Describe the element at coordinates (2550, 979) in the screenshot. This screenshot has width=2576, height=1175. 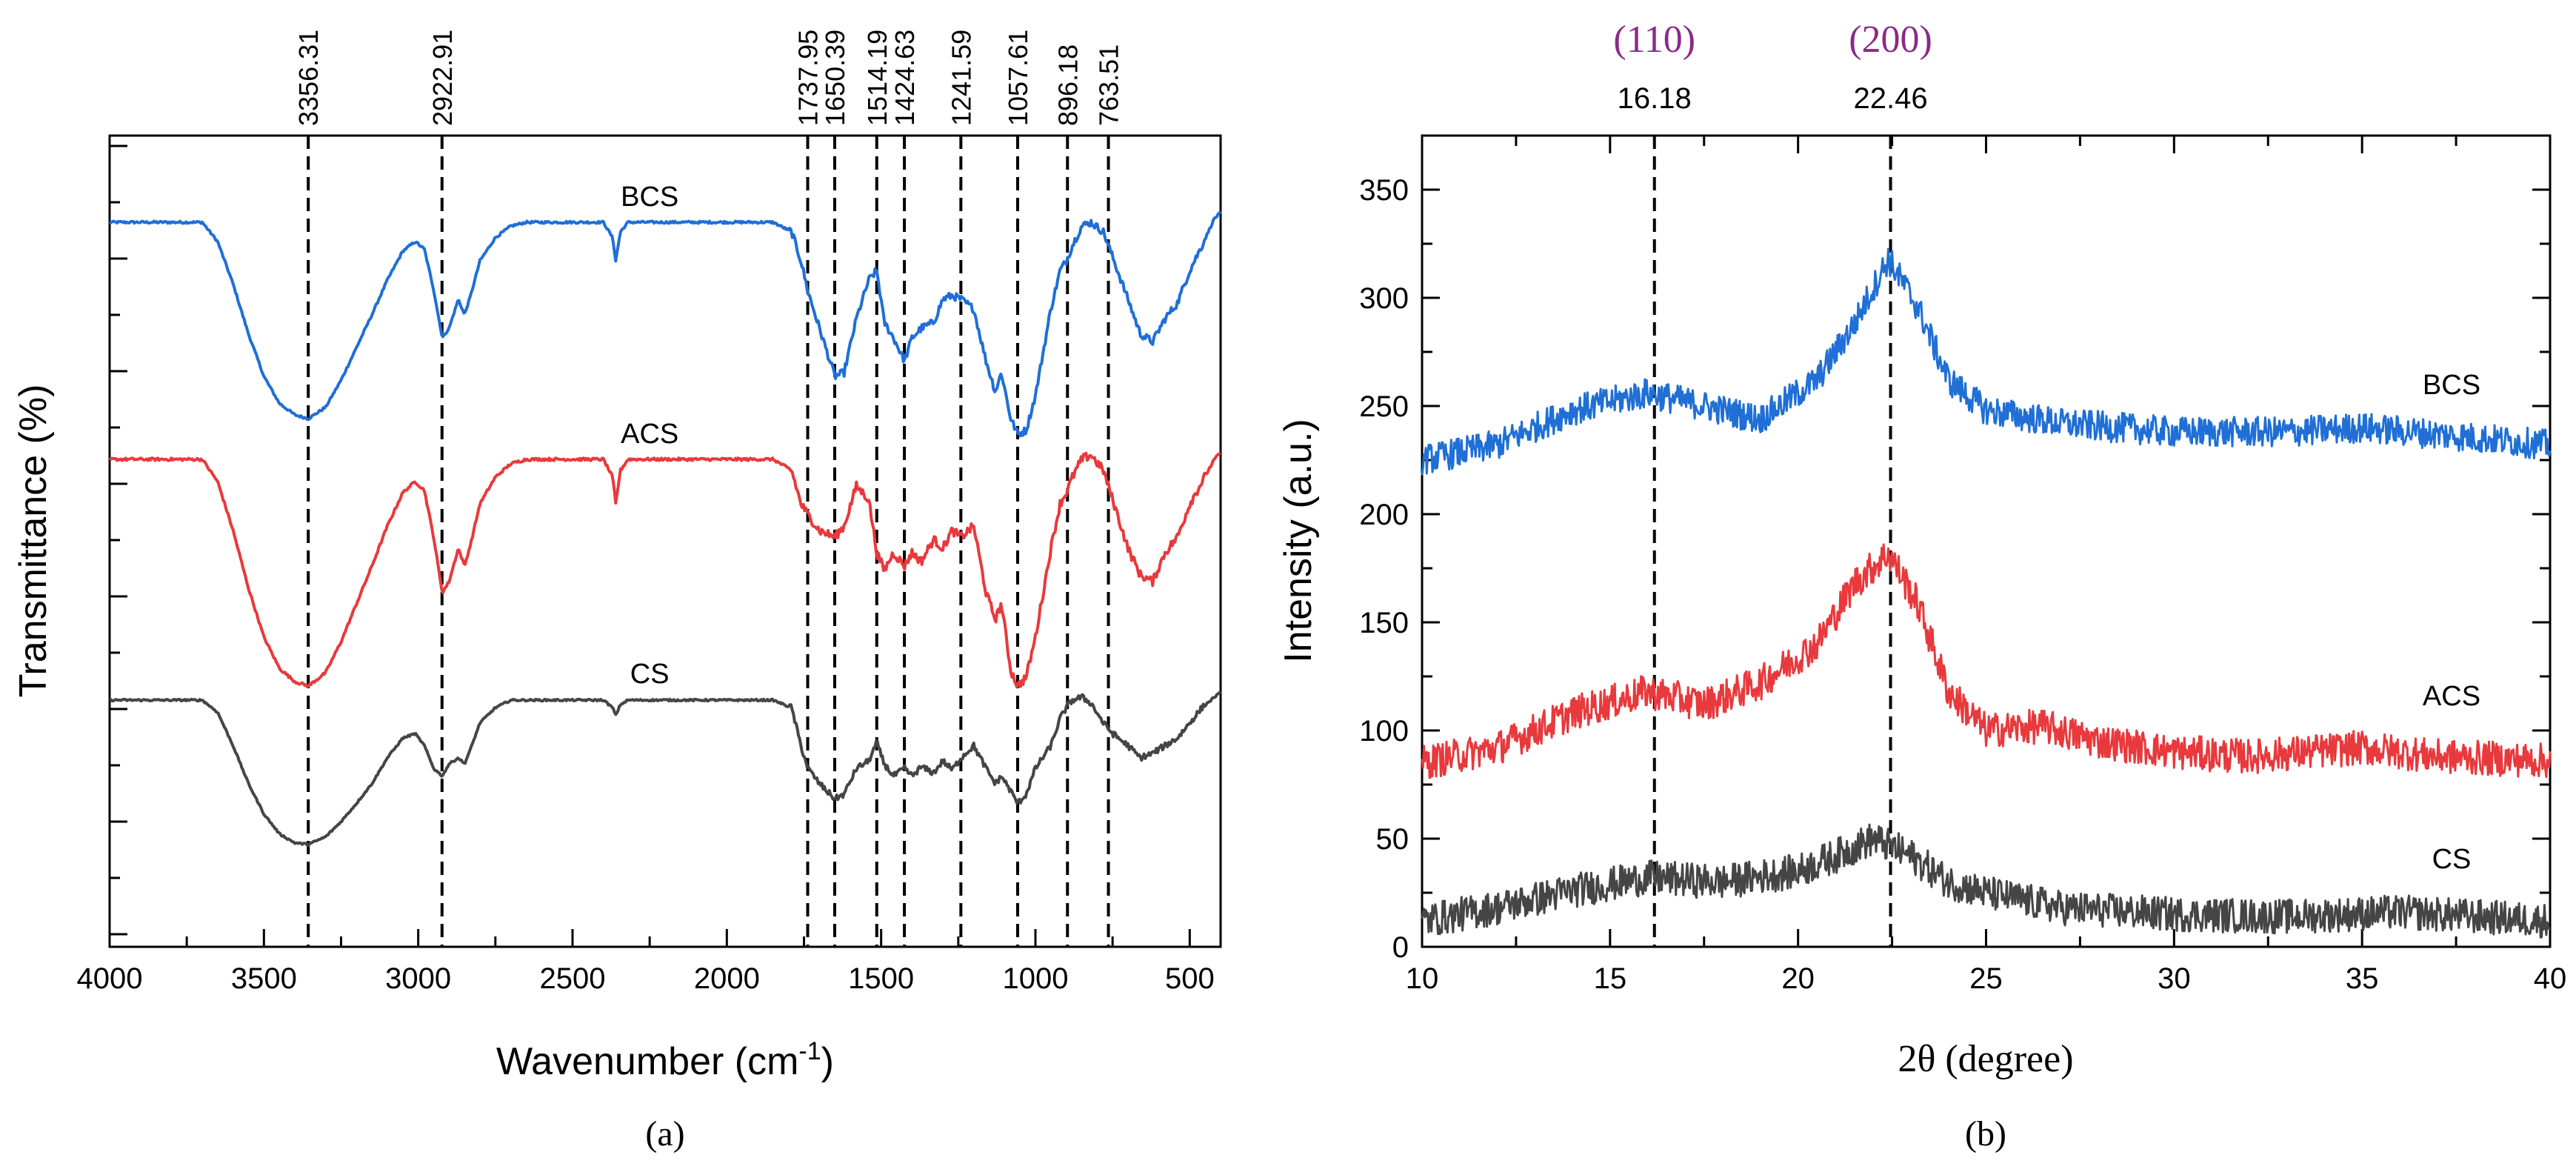
I see `xrd-x-tick-label: 40` at that location.